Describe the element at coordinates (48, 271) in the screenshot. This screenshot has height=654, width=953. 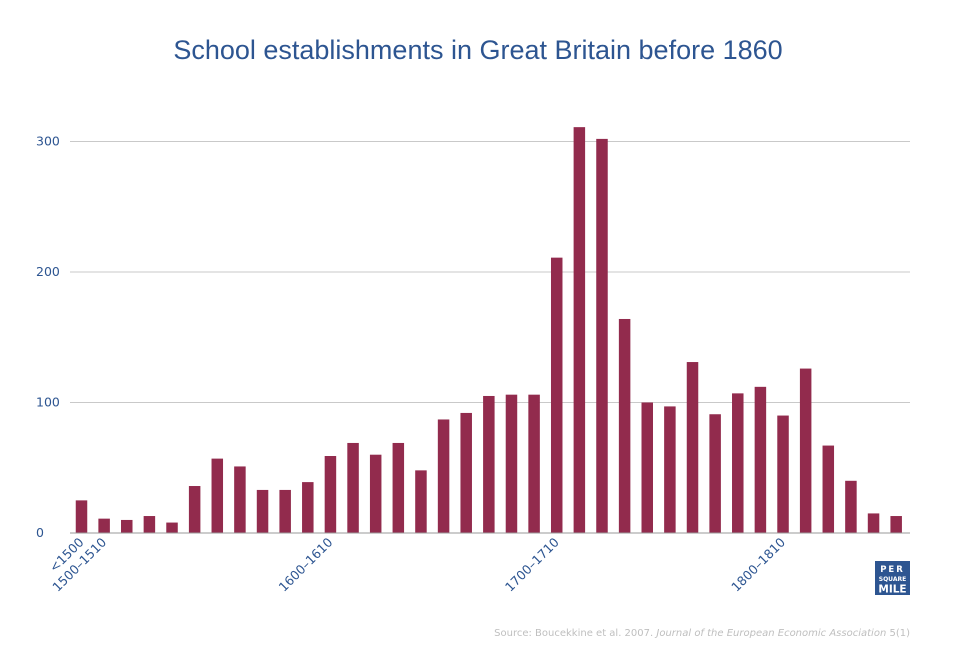
I see `y-tick-label: 200` at that location.